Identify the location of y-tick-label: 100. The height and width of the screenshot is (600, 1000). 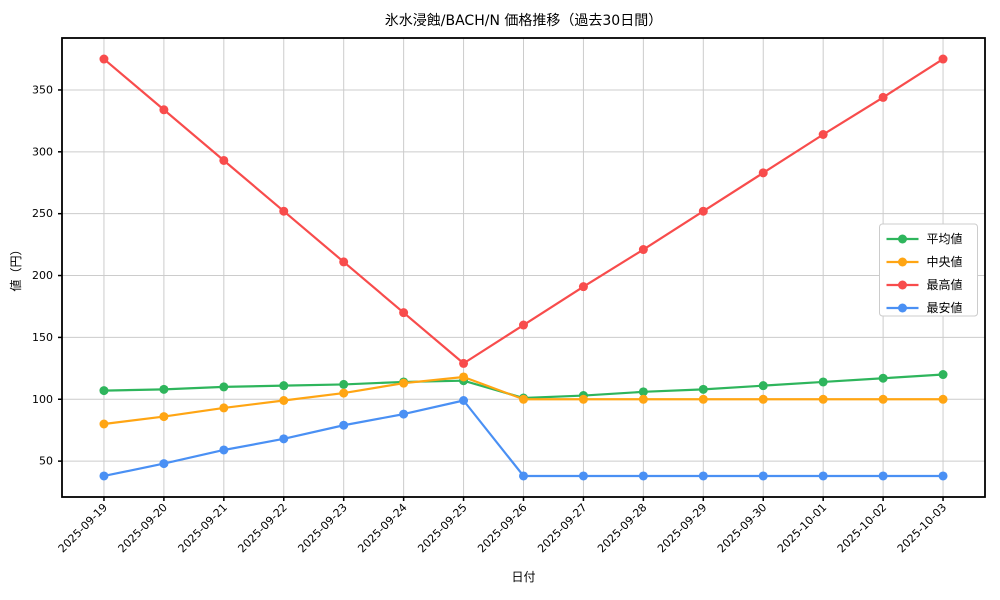
(42, 399).